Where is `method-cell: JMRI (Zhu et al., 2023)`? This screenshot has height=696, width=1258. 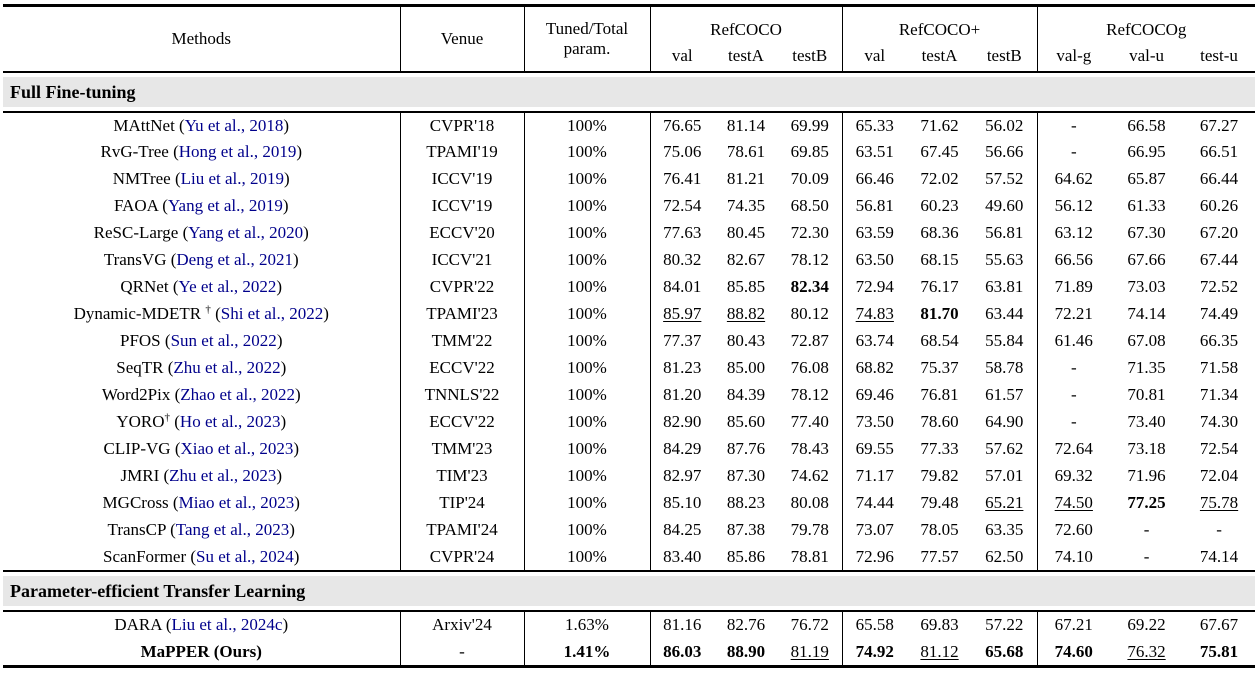 method-cell: JMRI (Zhu et al., 2023) is located at coordinates (201, 475).